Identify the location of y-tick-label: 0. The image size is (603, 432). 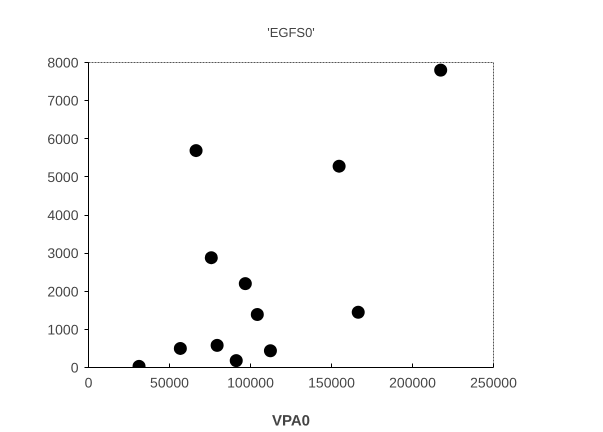
(74, 368).